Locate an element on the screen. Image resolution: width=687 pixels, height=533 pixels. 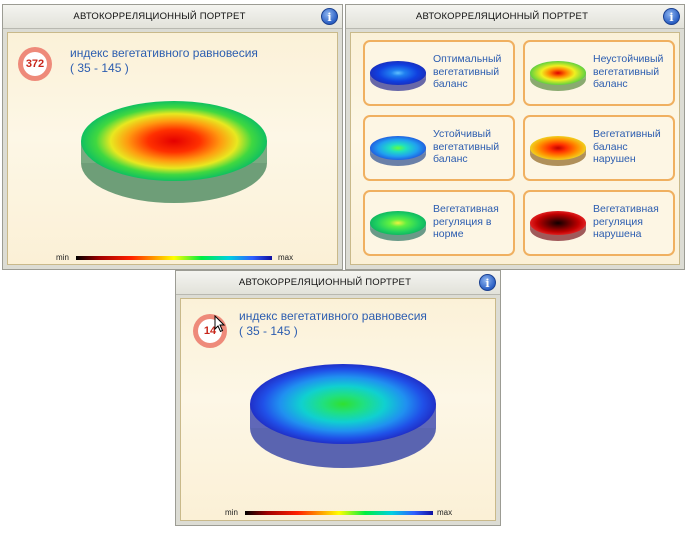
legend-tile-stable: Устойчивый вегетативный баланс is located at coordinates (439, 148).